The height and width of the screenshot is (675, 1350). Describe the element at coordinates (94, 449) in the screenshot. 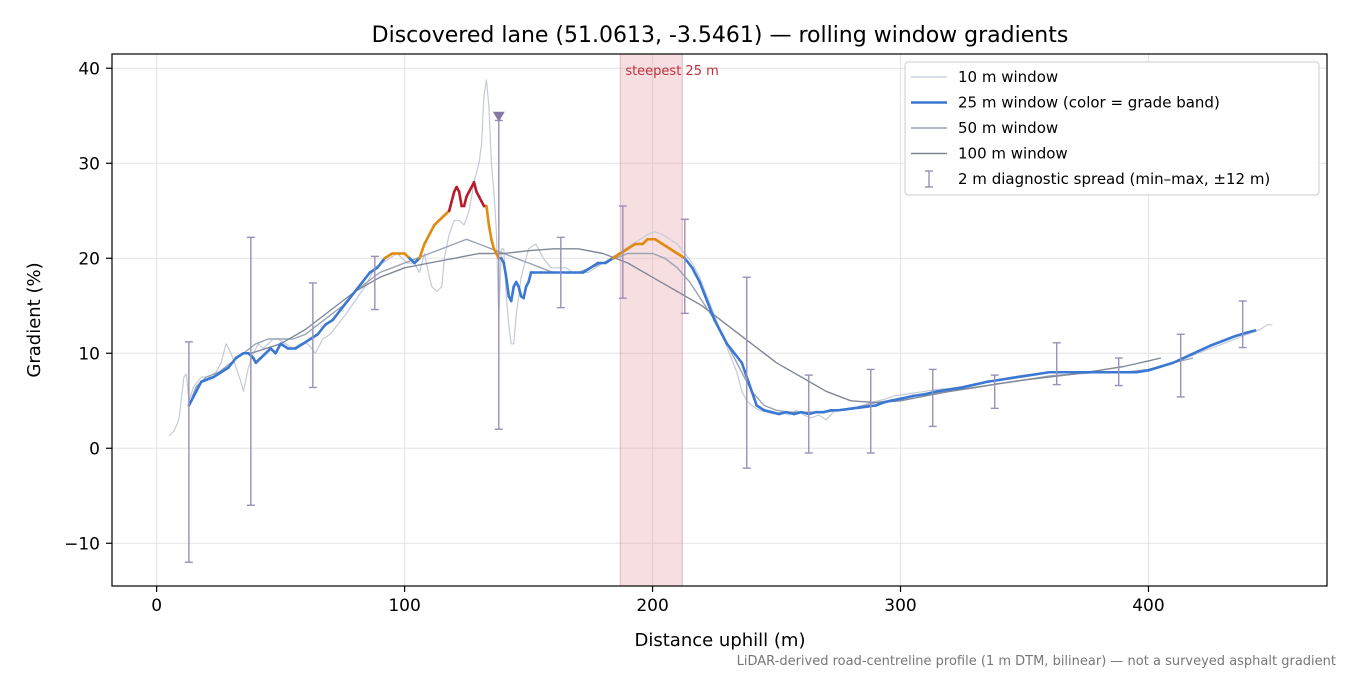

I see `y-tick-label: 0` at that location.